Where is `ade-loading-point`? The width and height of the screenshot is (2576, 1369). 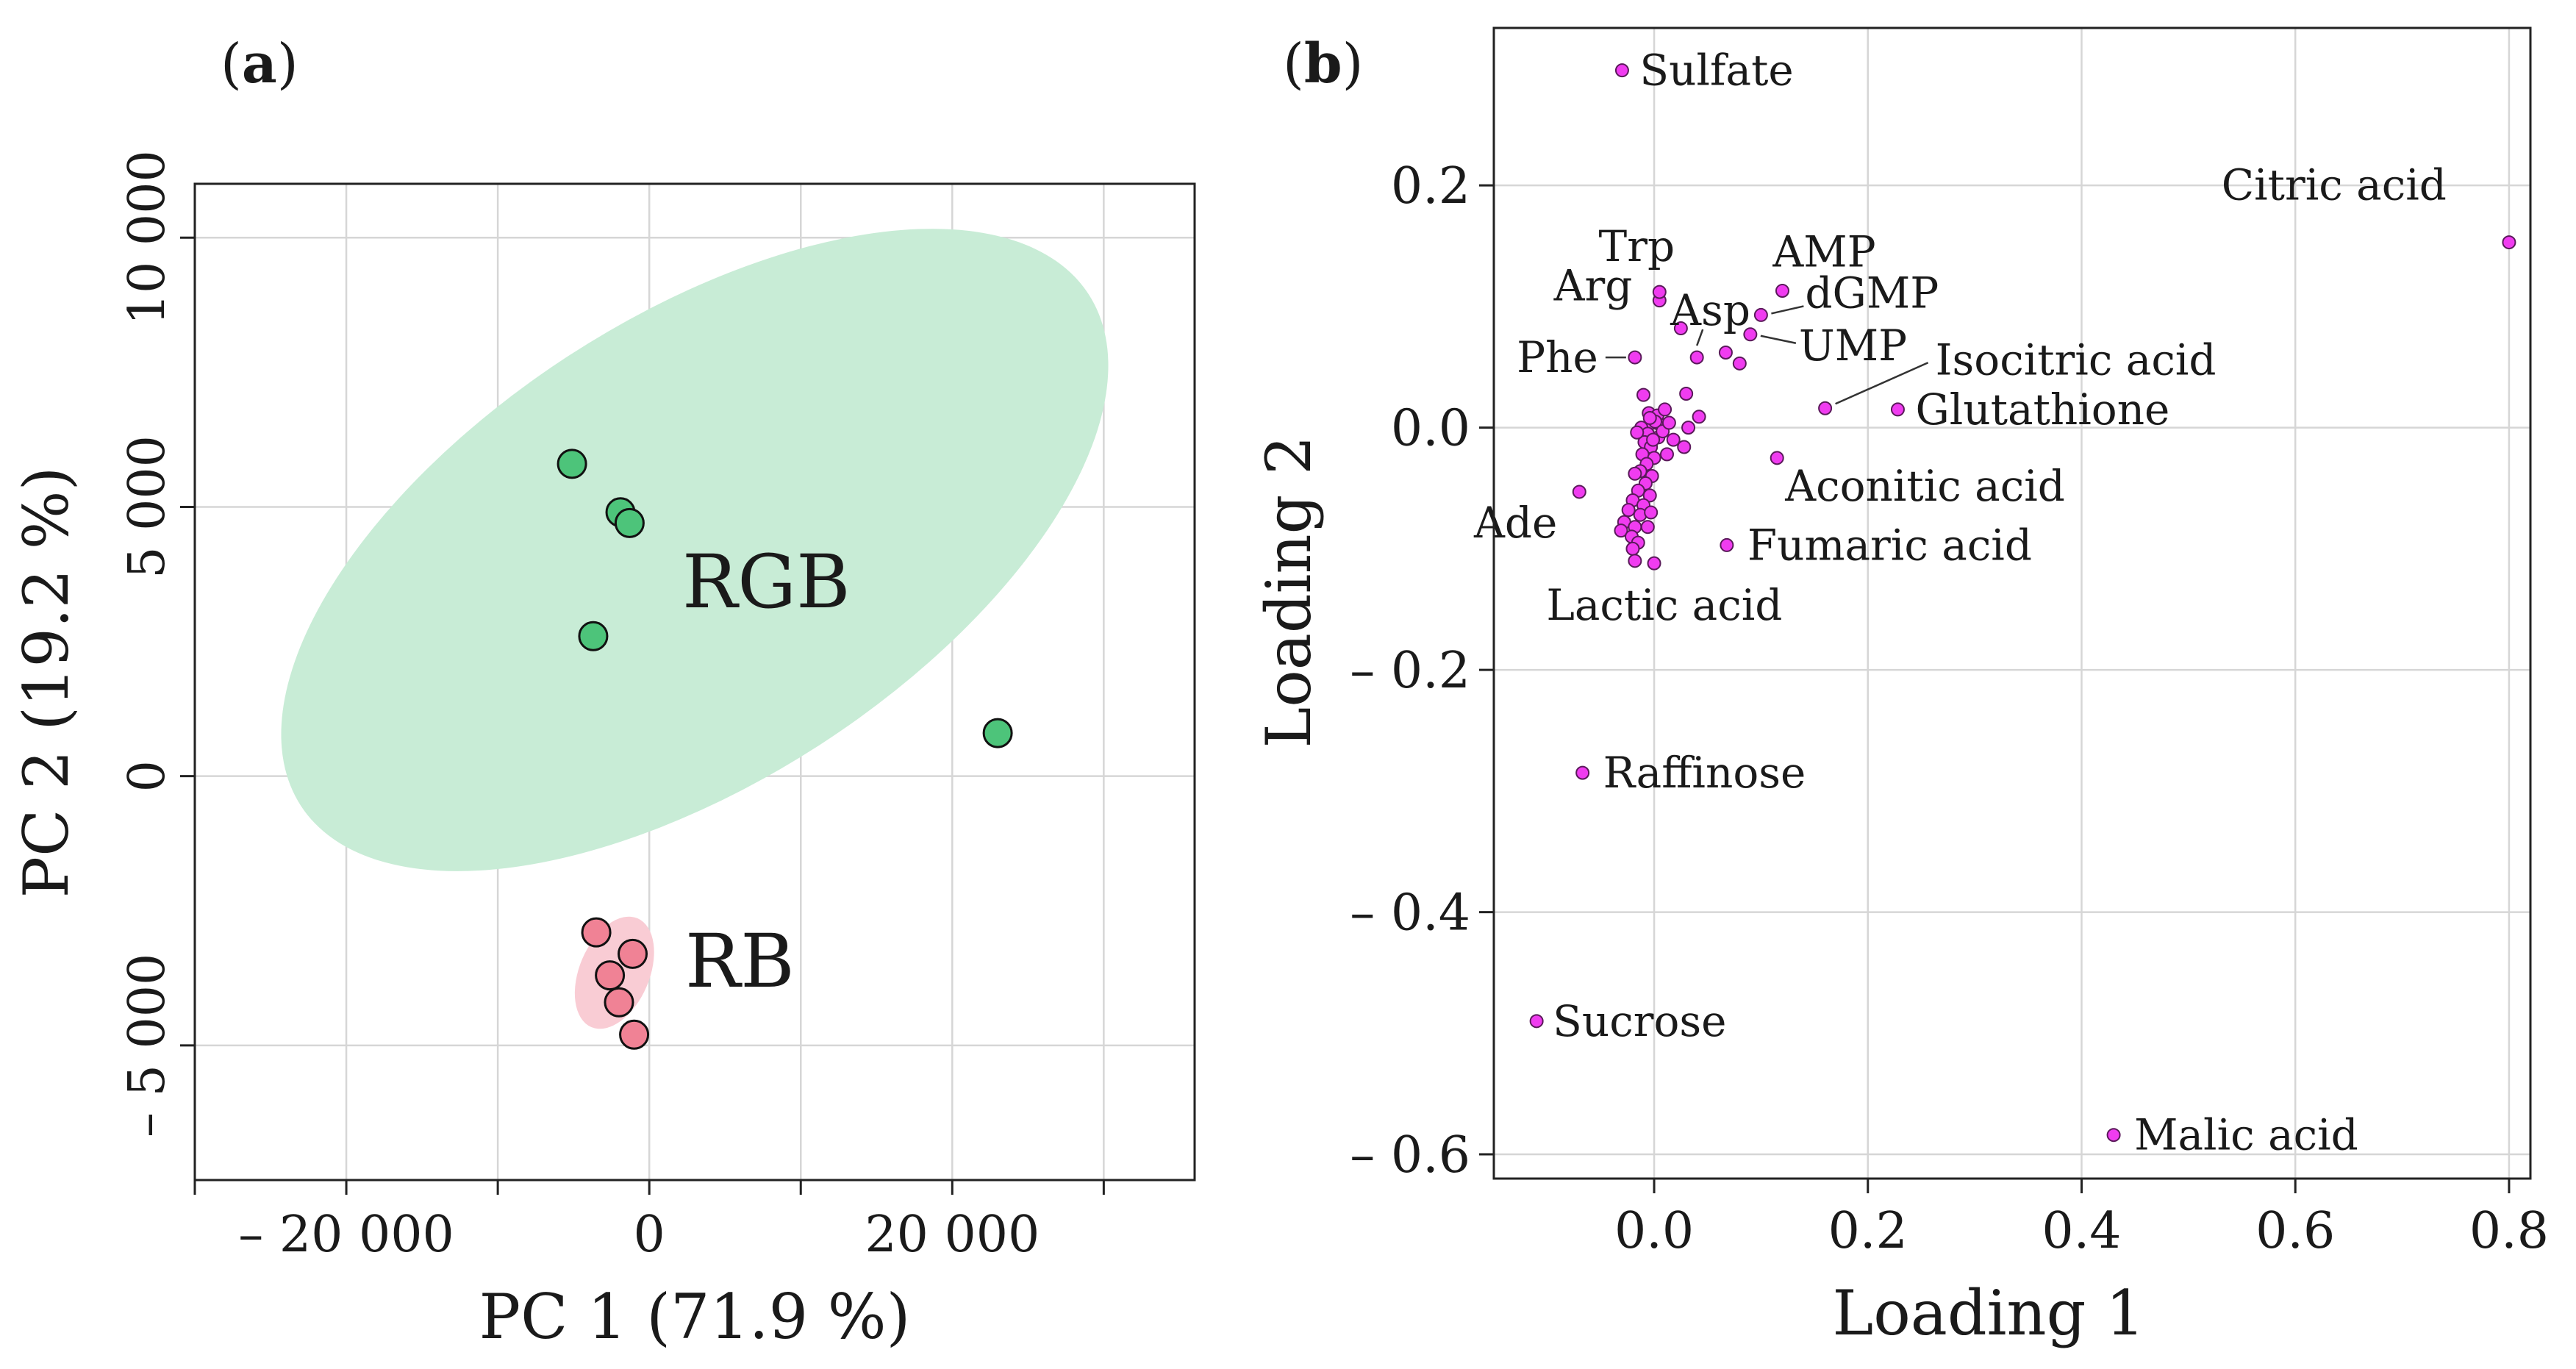 ade-loading-point is located at coordinates (1579, 492).